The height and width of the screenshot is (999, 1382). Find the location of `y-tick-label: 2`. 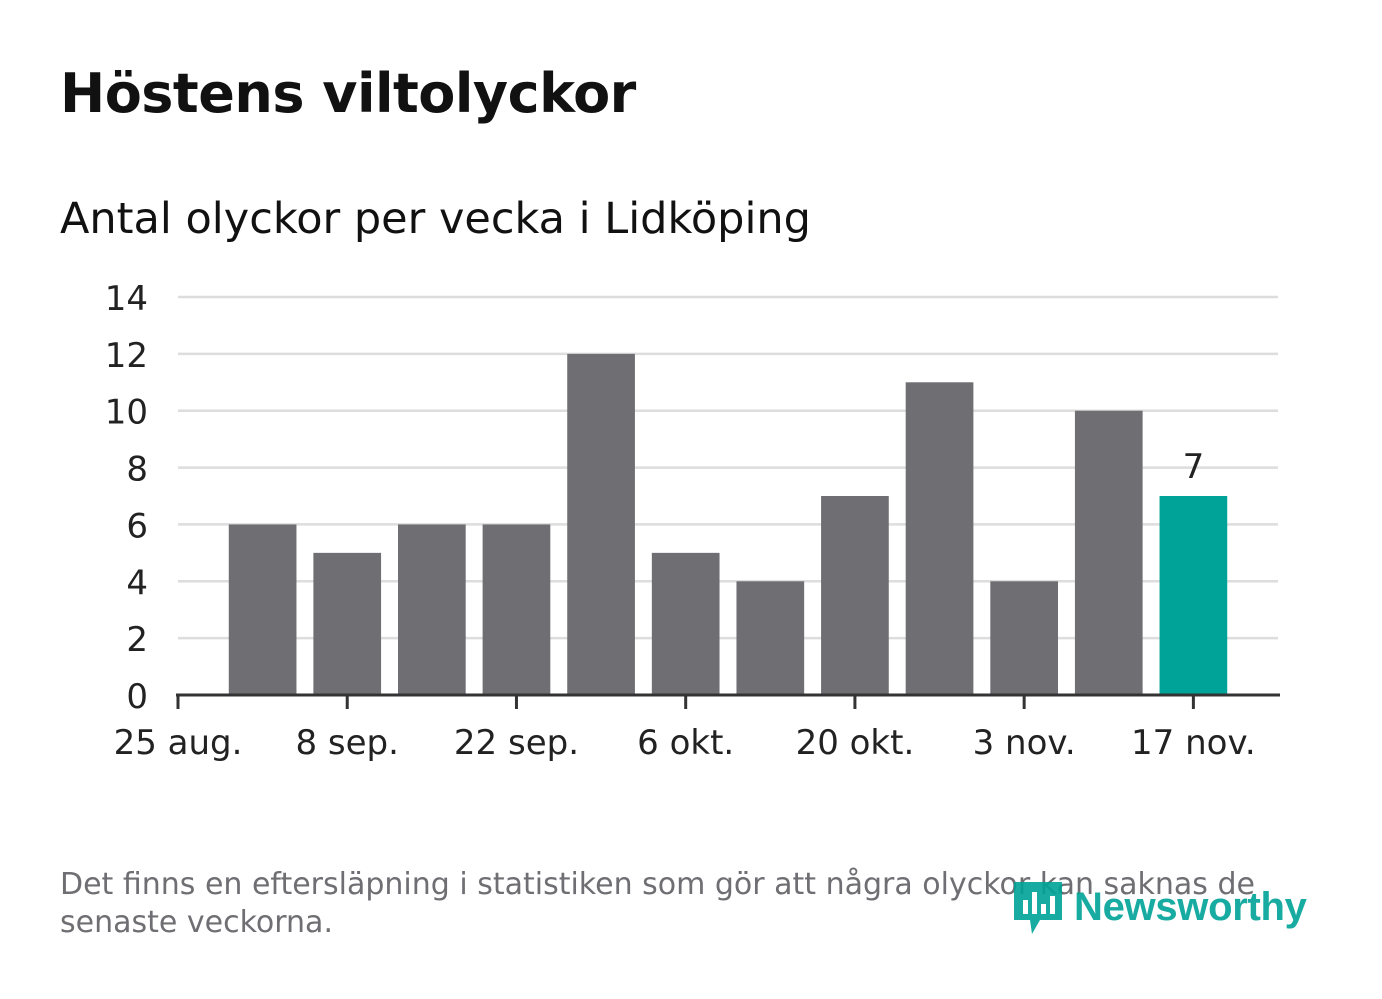

y-tick-label: 2 is located at coordinates (137, 640).